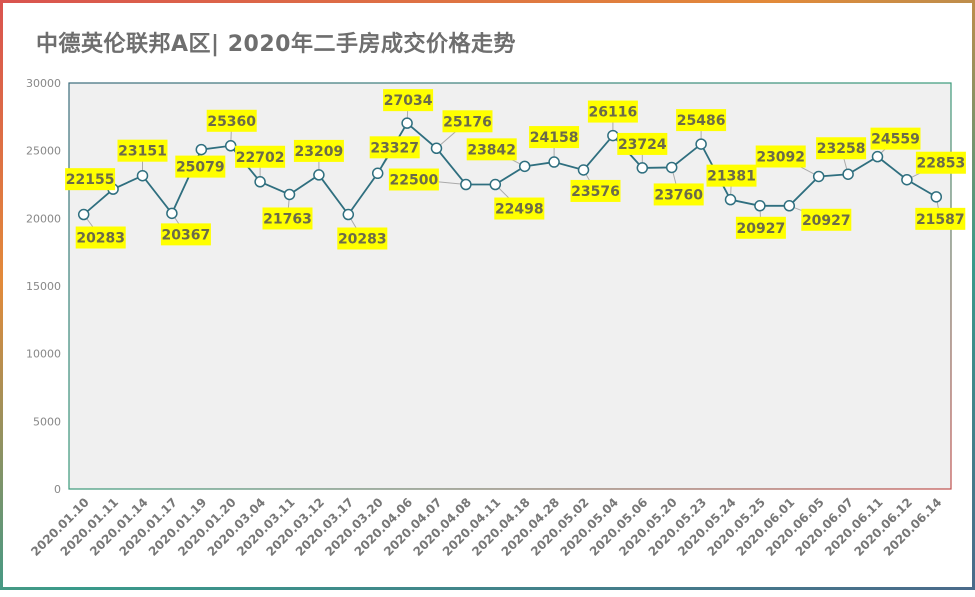 The height and width of the screenshot is (597, 975). I want to click on data-label: 23576, so click(595, 192).